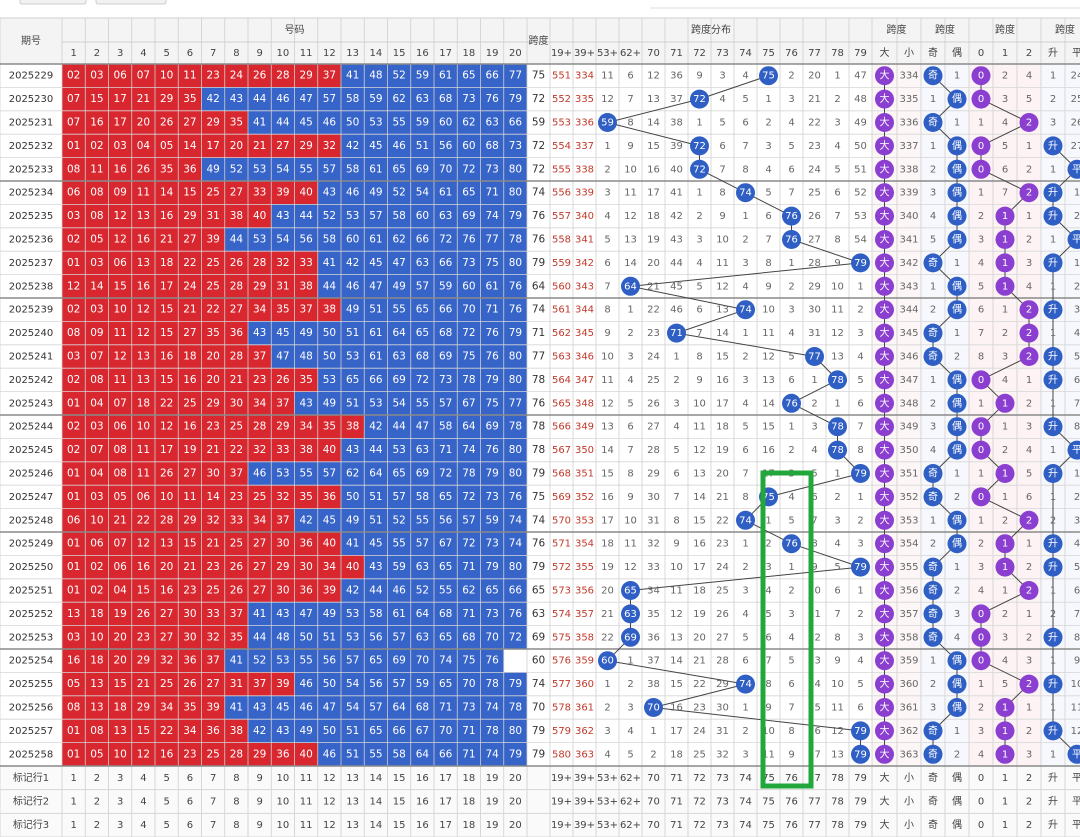 This screenshot has height=837, width=1080. What do you see at coordinates (676, 310) in the screenshot?
I see `miss-count: 46` at bounding box center [676, 310].